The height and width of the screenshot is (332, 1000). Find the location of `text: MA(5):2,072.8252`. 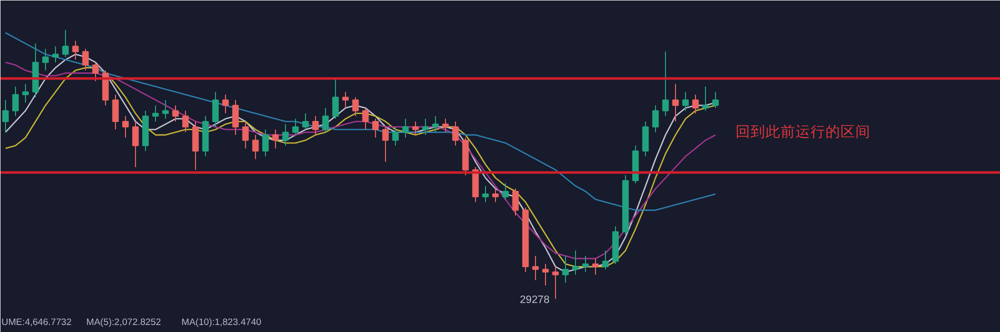

text: MA(5):2,072.8252 is located at coordinates (123, 322).